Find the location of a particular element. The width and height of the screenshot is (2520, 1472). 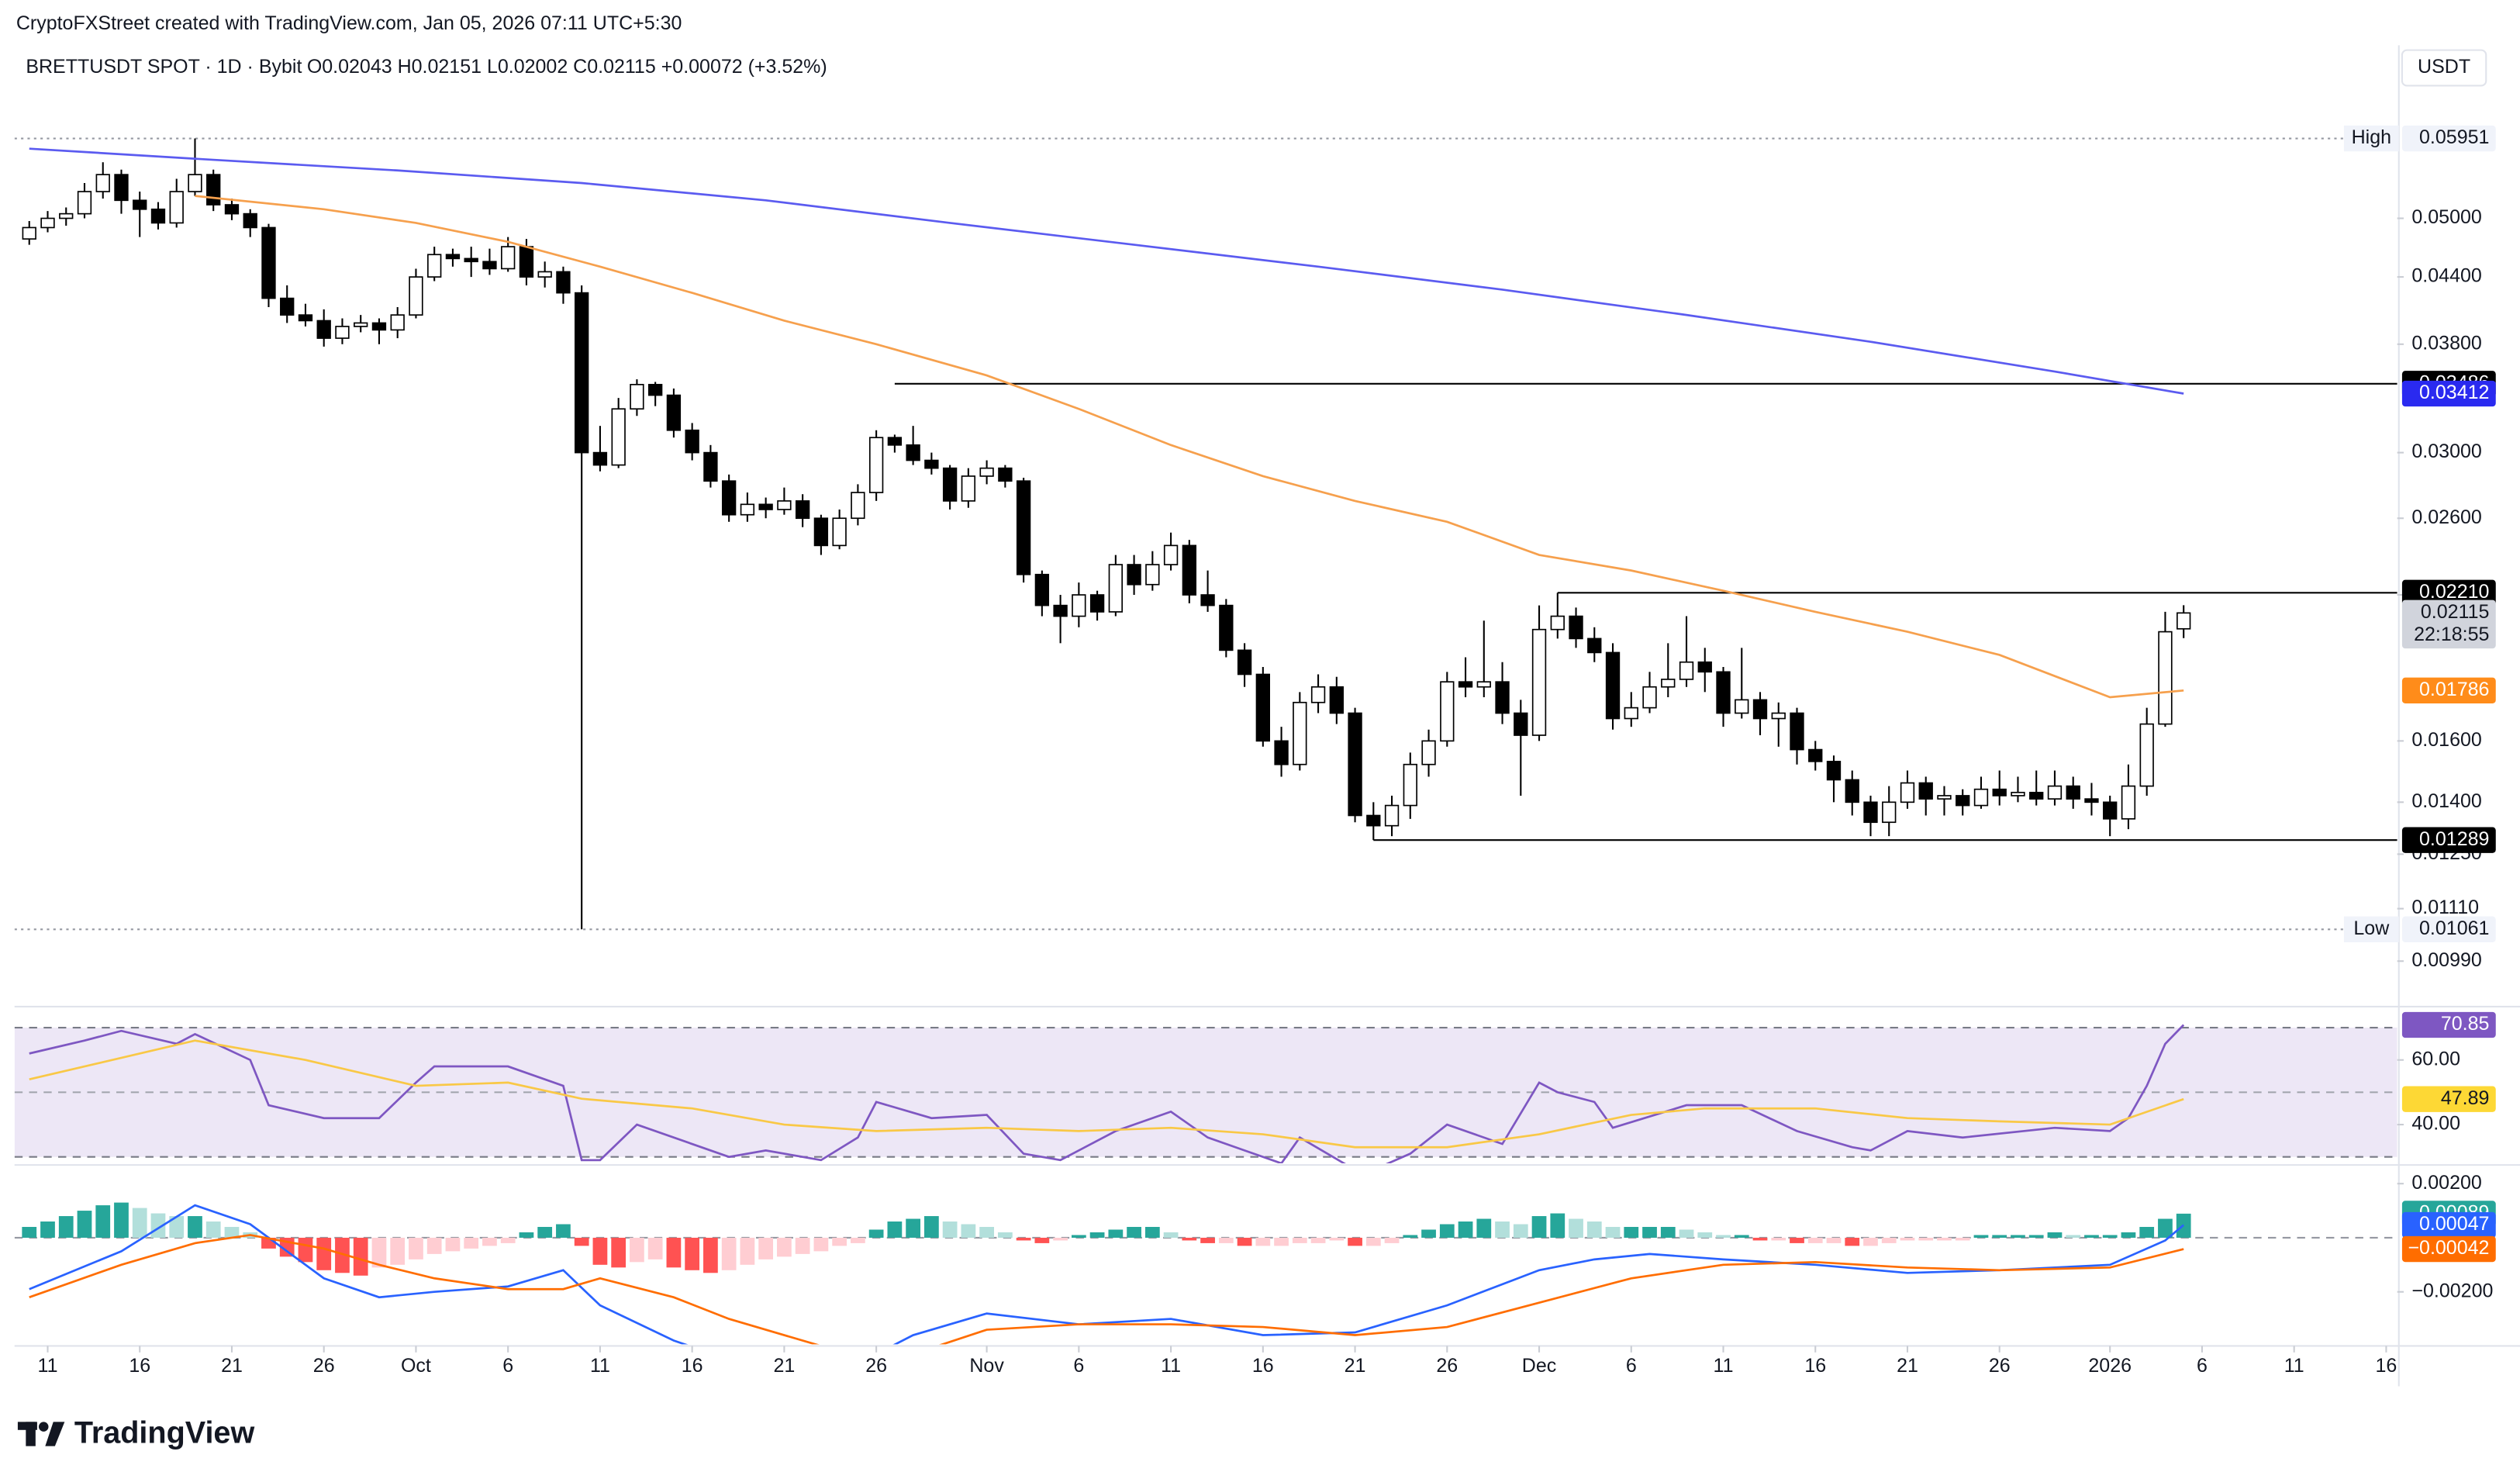

currency-box is located at coordinates (2444, 68).